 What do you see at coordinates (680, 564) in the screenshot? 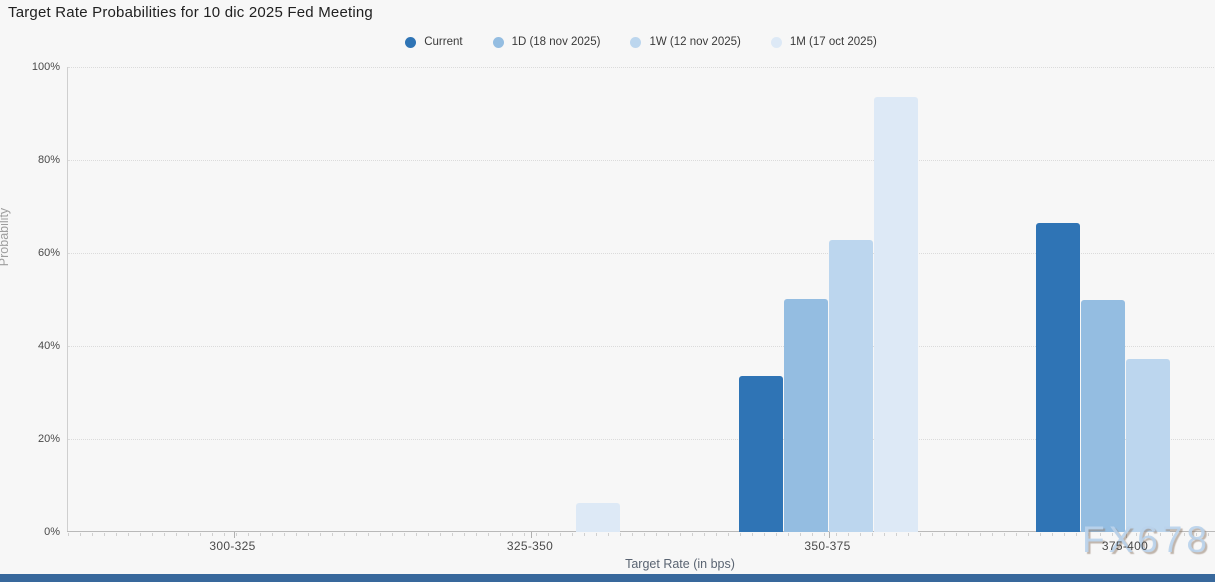
I see `x-axis-title: Target Rate (in bps)` at bounding box center [680, 564].